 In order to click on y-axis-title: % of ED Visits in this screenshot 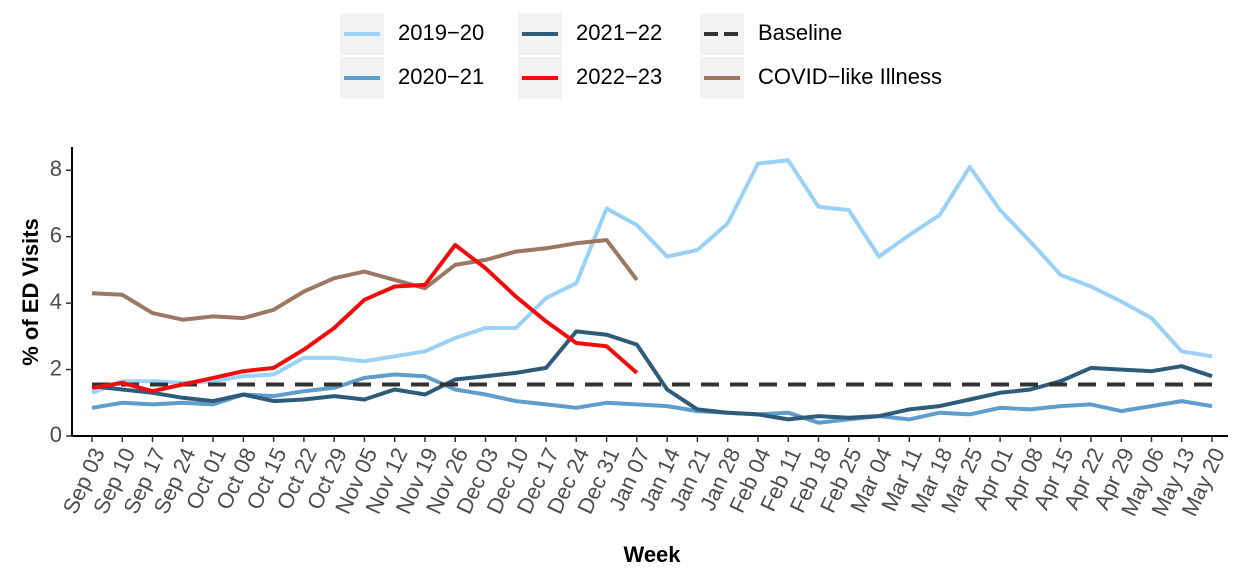, I will do `click(30, 292)`.